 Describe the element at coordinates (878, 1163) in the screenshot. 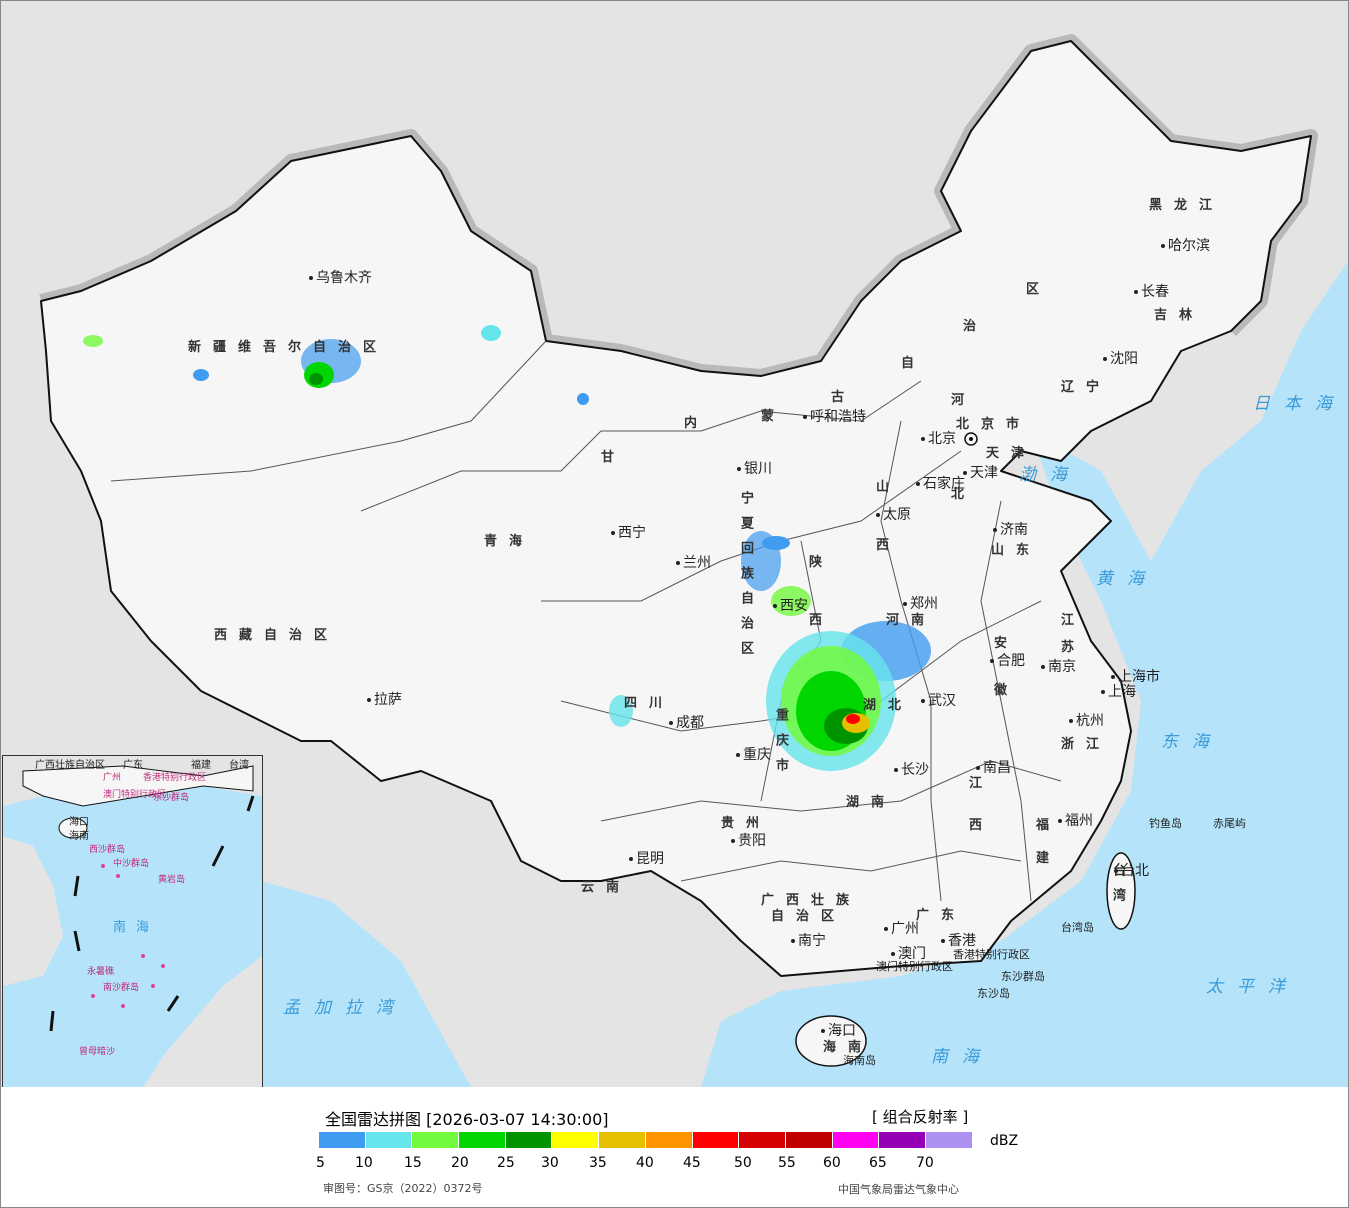

I see `scale-tick-label: 65` at that location.